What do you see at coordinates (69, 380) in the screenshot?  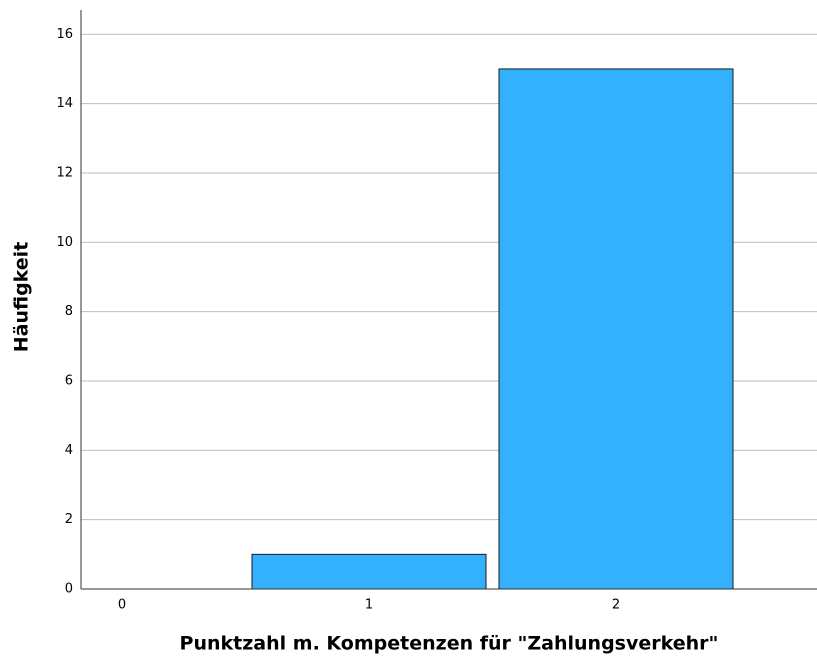 I see `y-tick-label: 6` at bounding box center [69, 380].